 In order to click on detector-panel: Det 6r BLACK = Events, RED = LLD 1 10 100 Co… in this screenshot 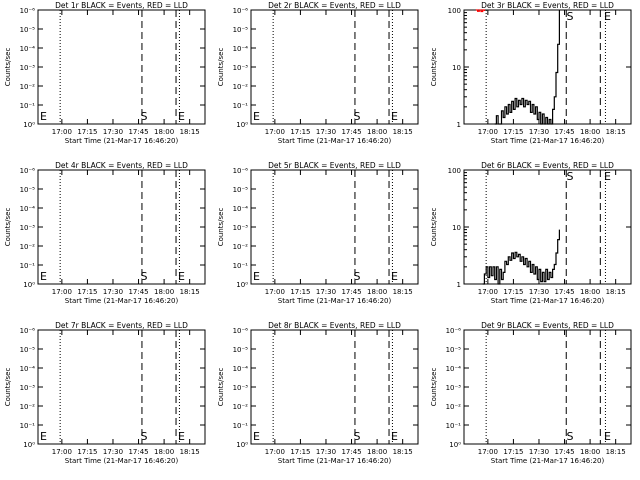, I will do `click(531, 233)`.